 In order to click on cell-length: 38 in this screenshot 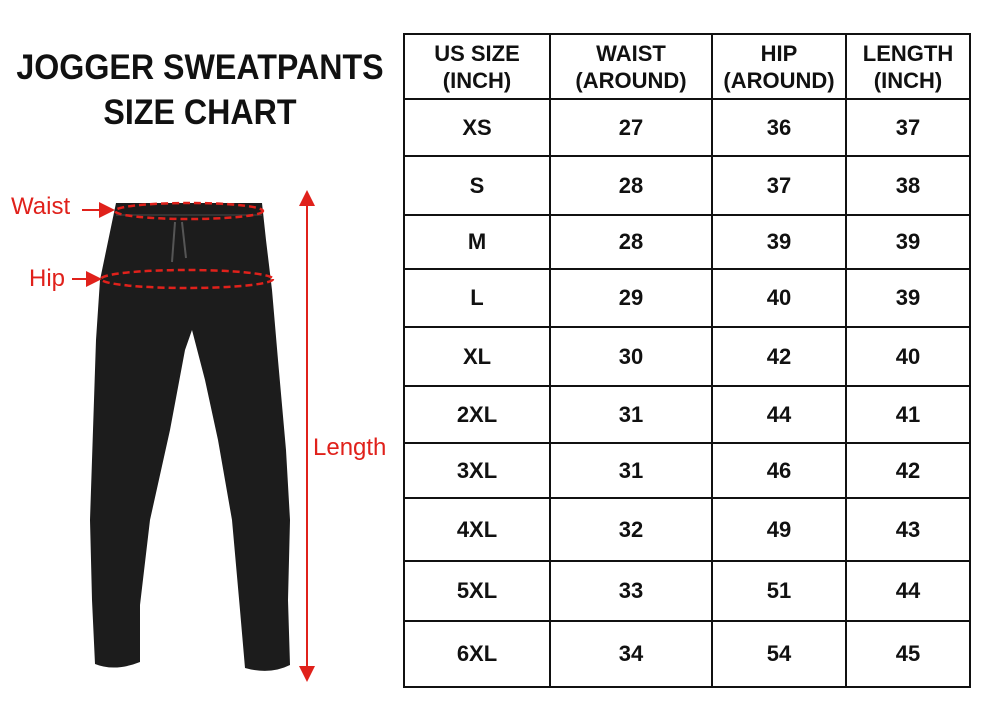, I will do `click(908, 185)`.